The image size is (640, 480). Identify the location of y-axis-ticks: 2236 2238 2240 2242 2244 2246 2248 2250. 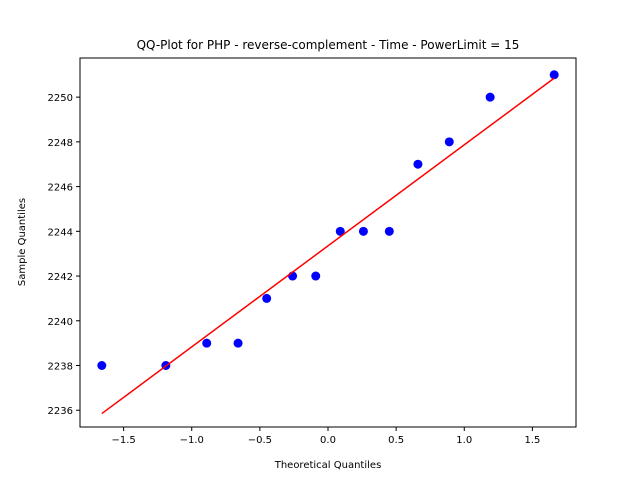
(64, 255).